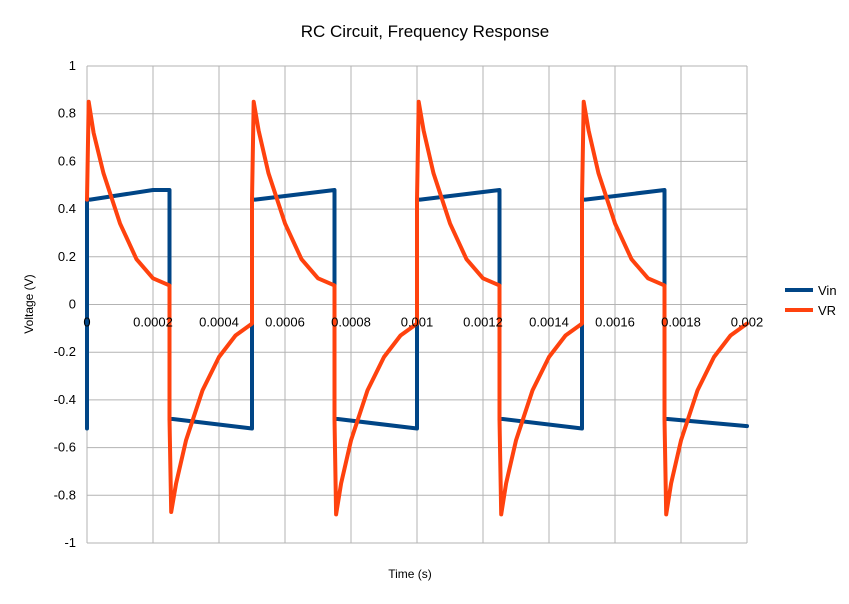 The image size is (849, 604). What do you see at coordinates (417, 322) in the screenshot?
I see `x-tick-label: 0.001` at bounding box center [417, 322].